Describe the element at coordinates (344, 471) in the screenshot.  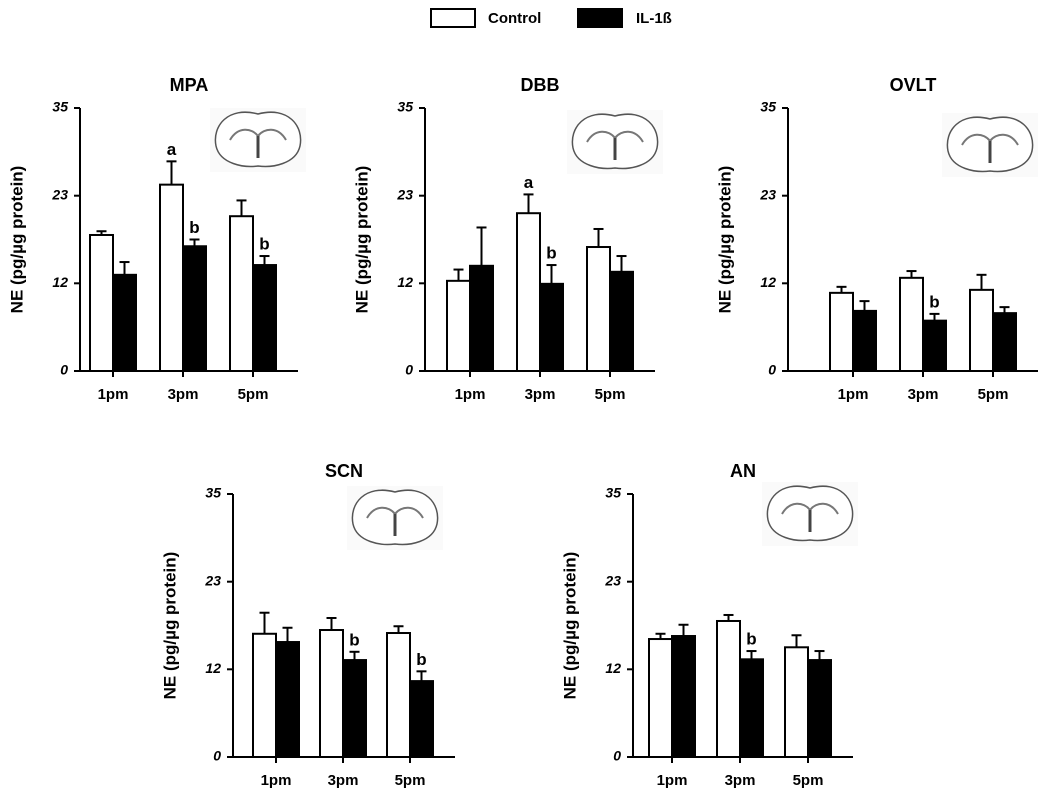
I see `chart-title: SCN` at that location.